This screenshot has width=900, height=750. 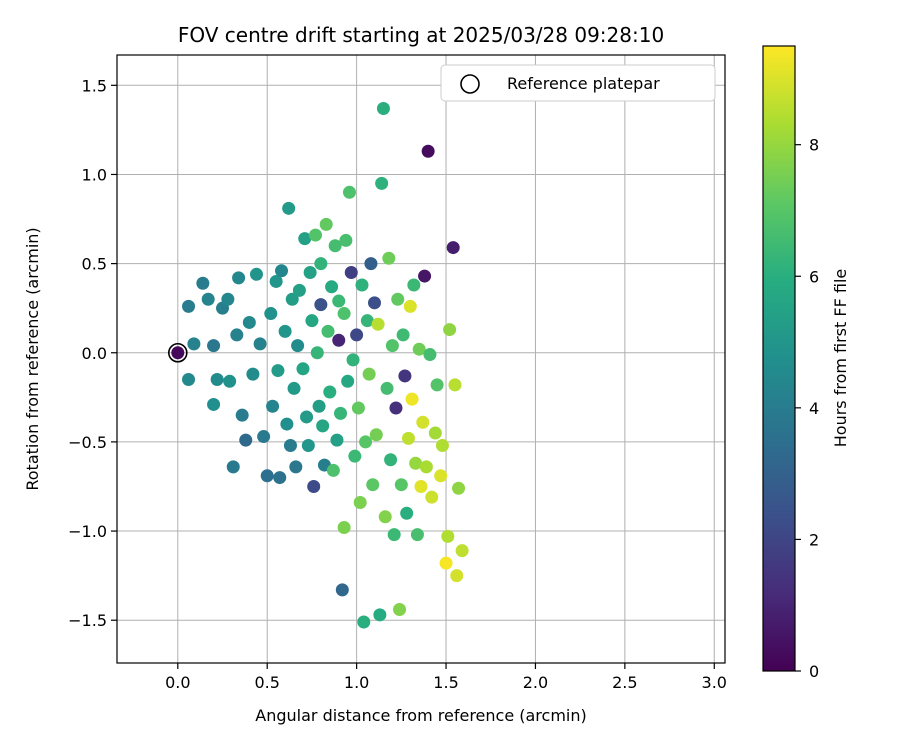 I want to click on y-tick-label: 1.5, so click(x=94, y=85).